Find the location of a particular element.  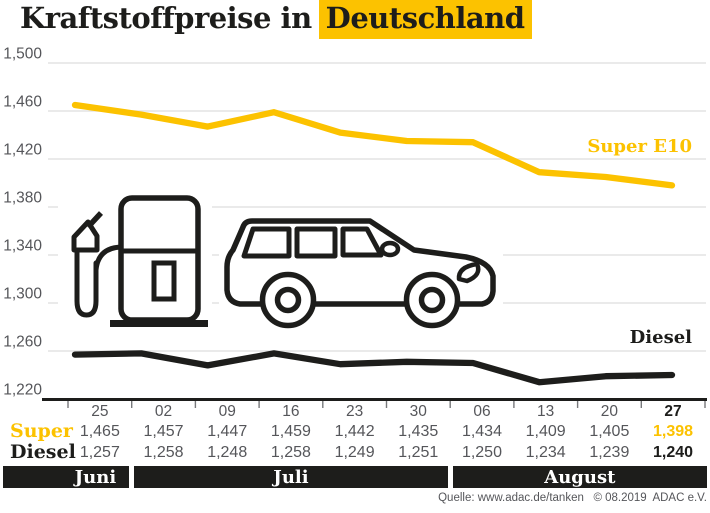

super-value-cell: 1,405 is located at coordinates (609, 431).